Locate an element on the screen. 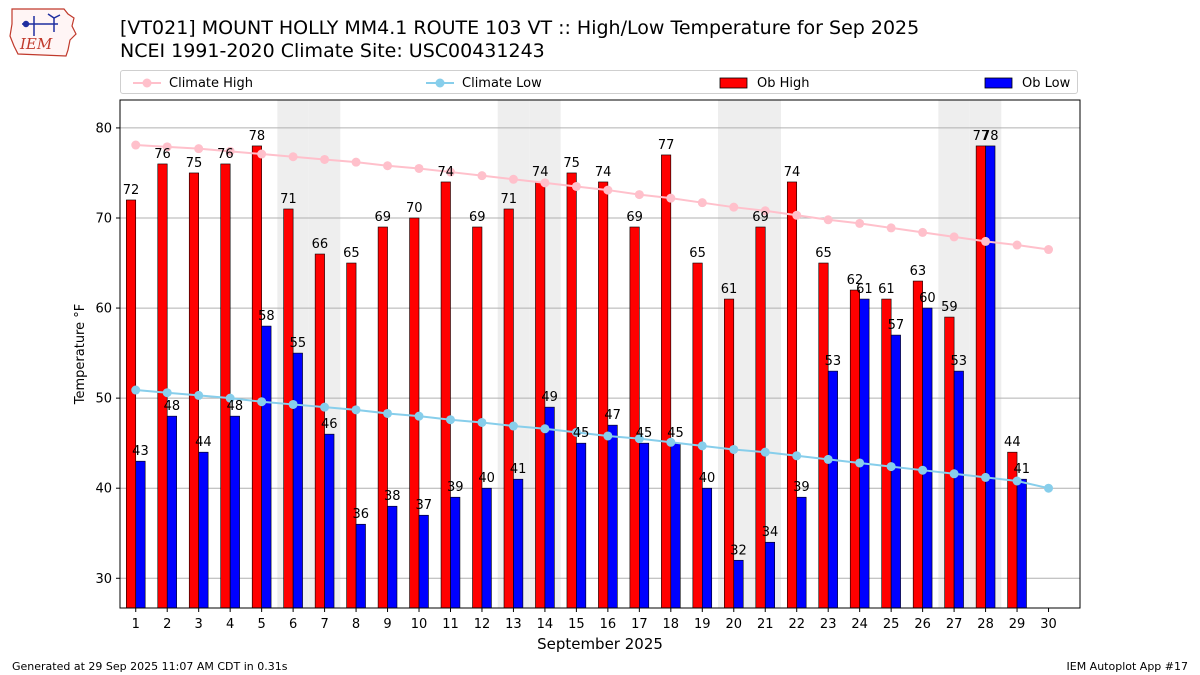  ob-low-label-19: 40 is located at coordinates (707, 478).